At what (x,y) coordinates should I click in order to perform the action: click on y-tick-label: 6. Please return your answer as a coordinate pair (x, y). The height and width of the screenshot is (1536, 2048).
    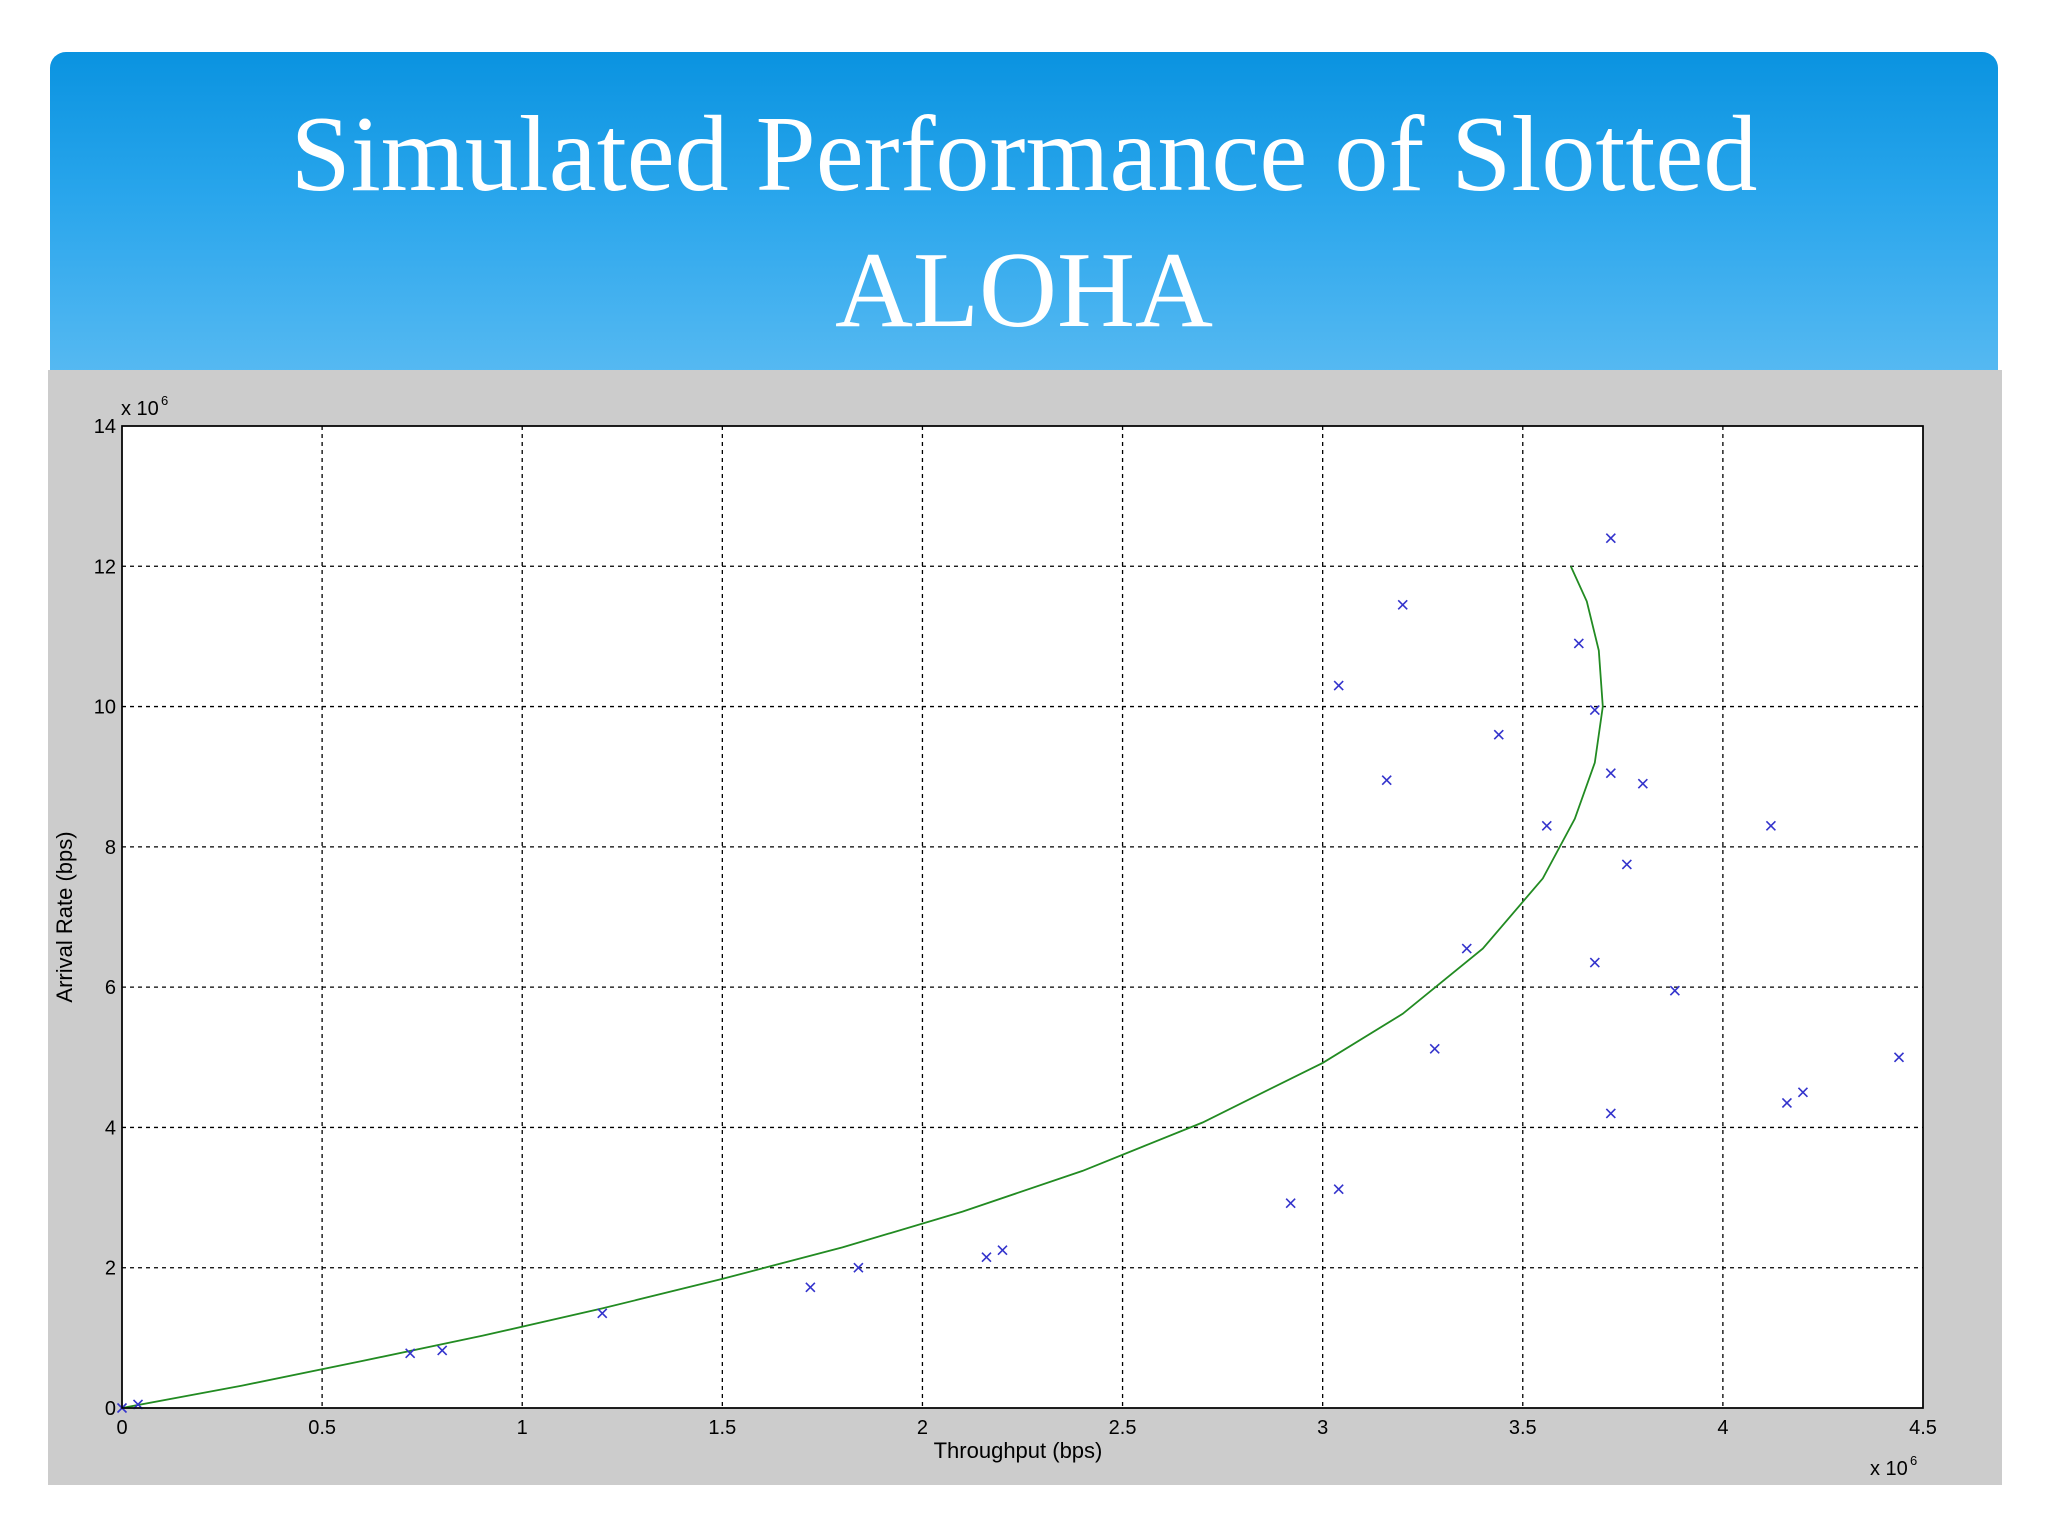
    Looking at the image, I should click on (110, 988).